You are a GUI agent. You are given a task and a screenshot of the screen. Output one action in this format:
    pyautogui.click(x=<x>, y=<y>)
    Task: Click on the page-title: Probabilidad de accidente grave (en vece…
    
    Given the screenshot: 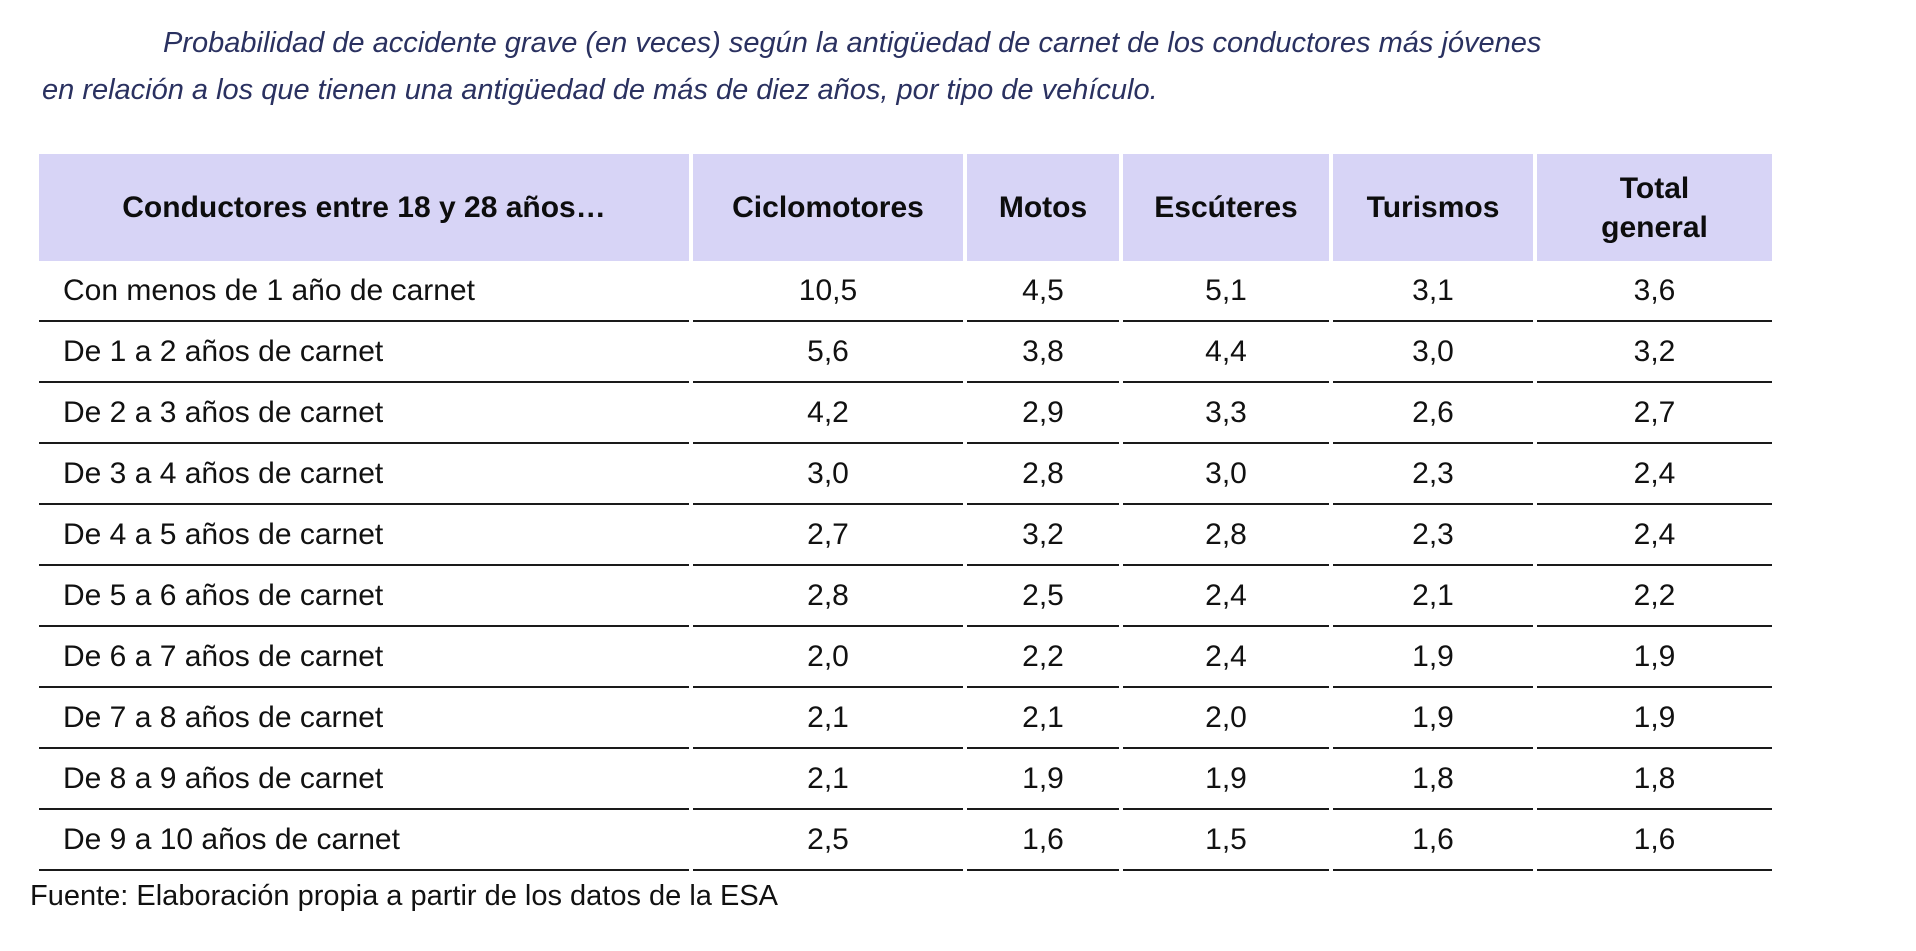 What is the action you would take?
    pyautogui.click(x=958, y=57)
    